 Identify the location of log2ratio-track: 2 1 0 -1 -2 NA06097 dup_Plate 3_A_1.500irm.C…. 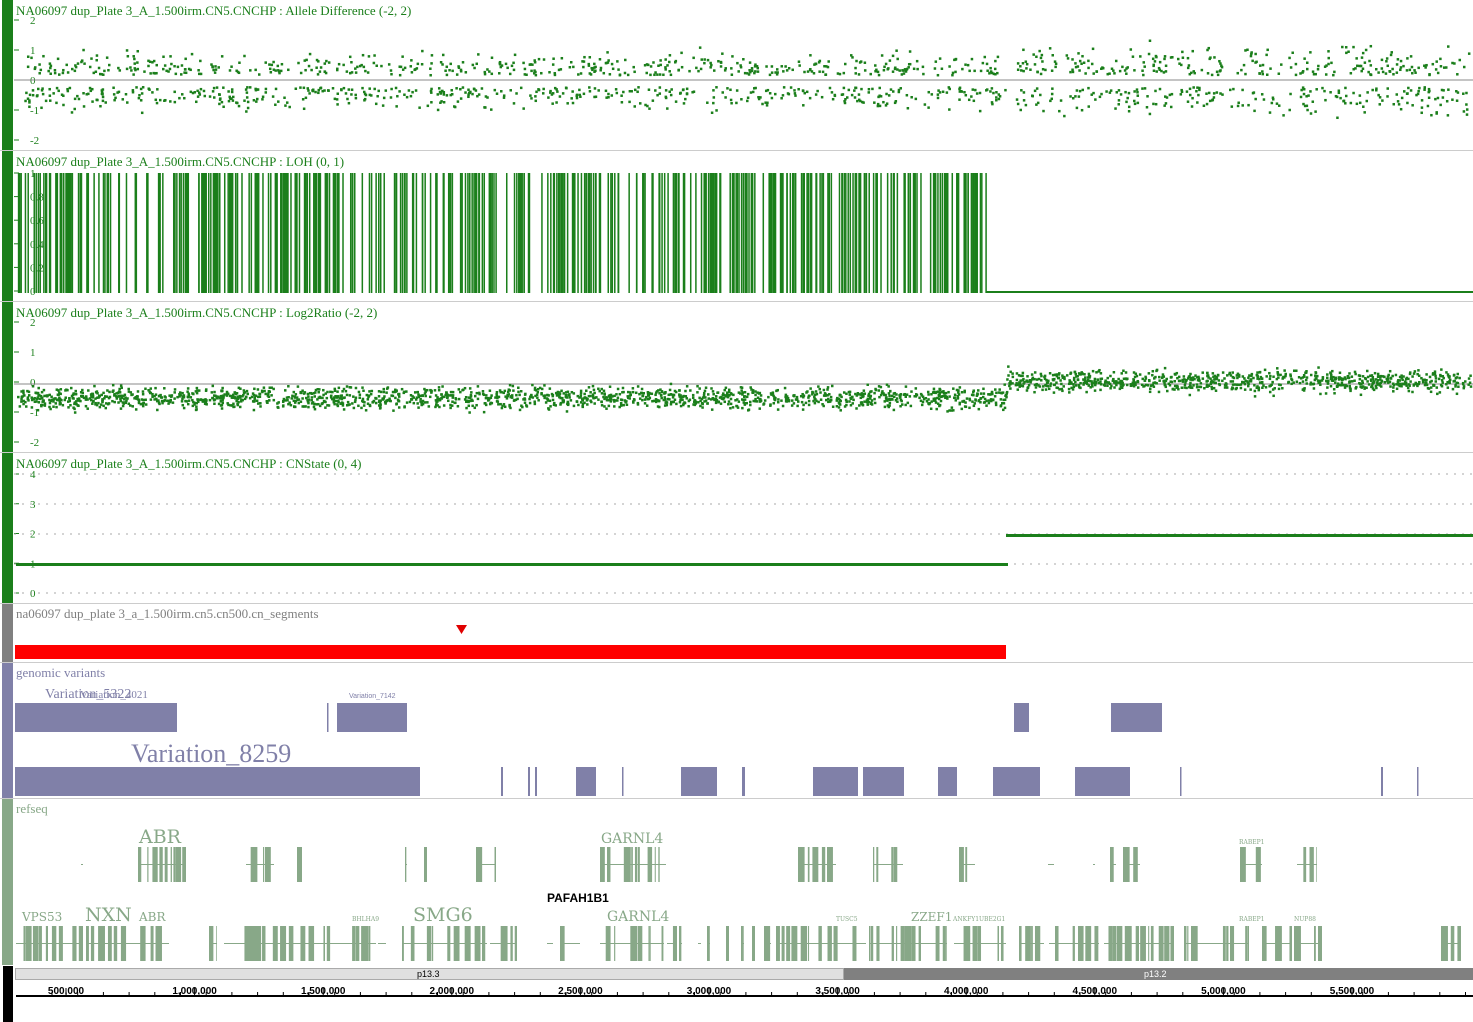
(736, 377).